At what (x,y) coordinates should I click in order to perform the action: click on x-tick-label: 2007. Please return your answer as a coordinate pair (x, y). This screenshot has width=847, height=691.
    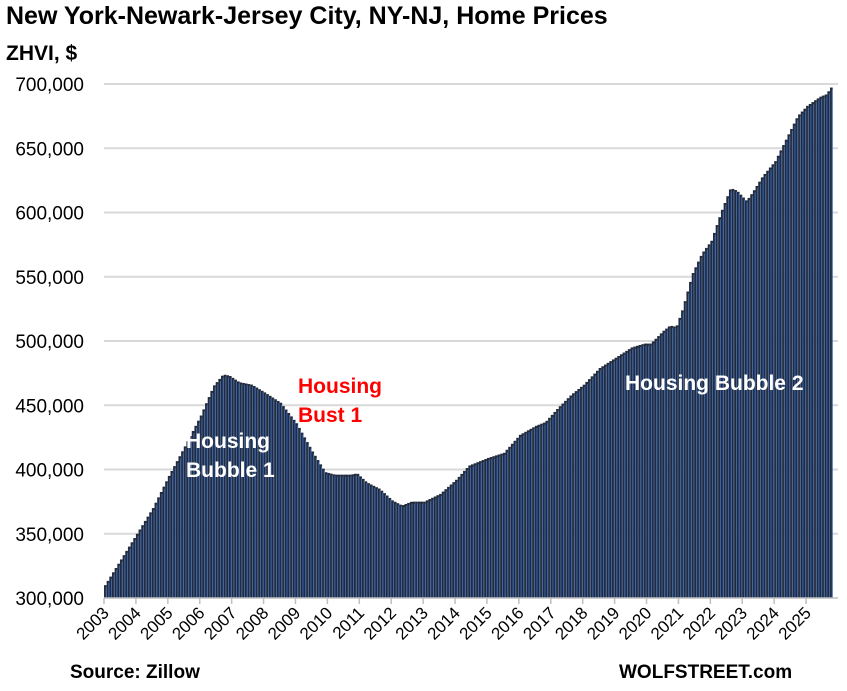
    Looking at the image, I should click on (220, 623).